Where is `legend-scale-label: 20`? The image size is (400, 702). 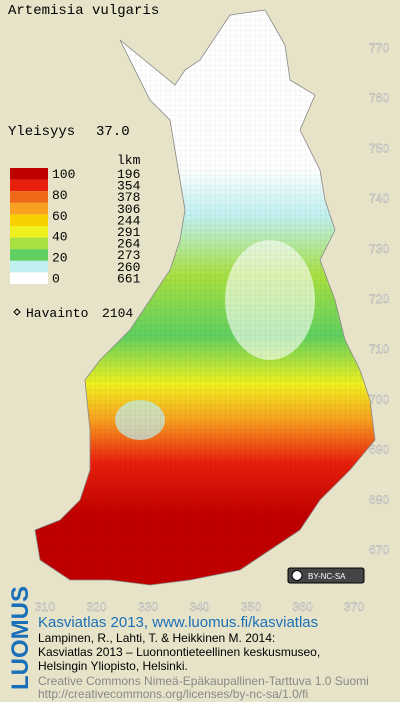 legend-scale-label: 20 is located at coordinates (60, 258).